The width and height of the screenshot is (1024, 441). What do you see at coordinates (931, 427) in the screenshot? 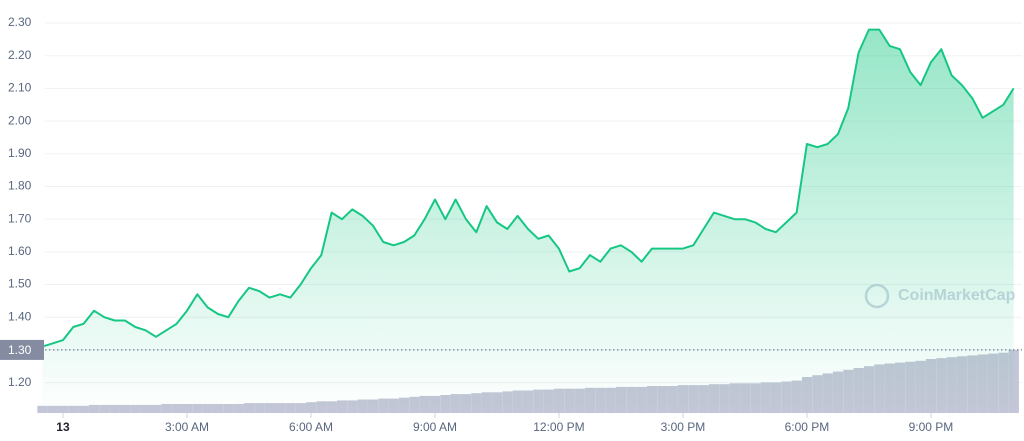
I see `x-tick-label: 9:00 PM` at bounding box center [931, 427].